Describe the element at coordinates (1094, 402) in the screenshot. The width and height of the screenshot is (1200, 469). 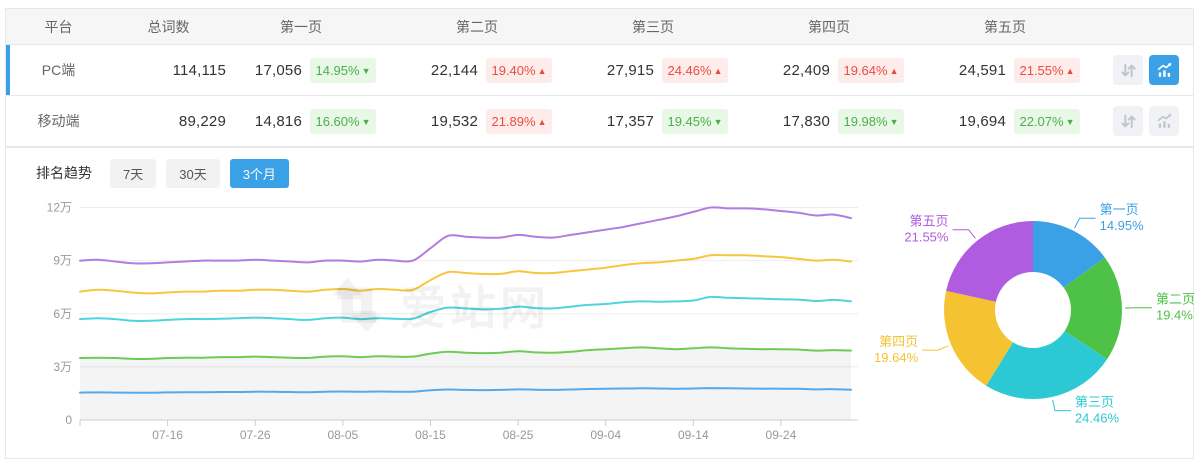
I see `donut-label-name-page-3: 第三页` at that location.